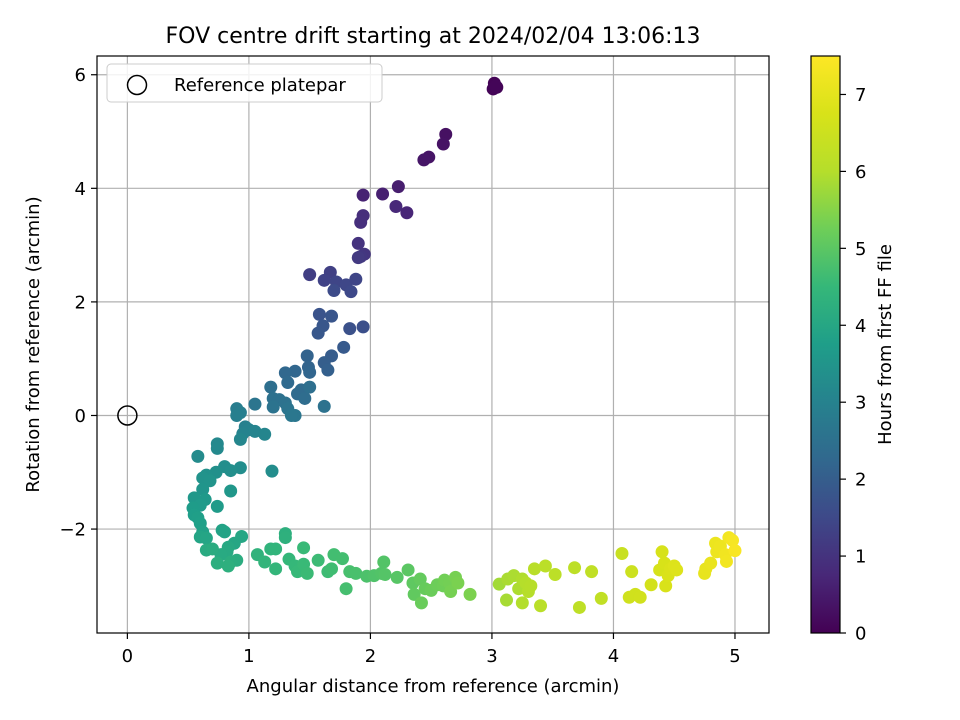 The image size is (960, 720). I want to click on colorbar-tick-label: 6, so click(860, 172).